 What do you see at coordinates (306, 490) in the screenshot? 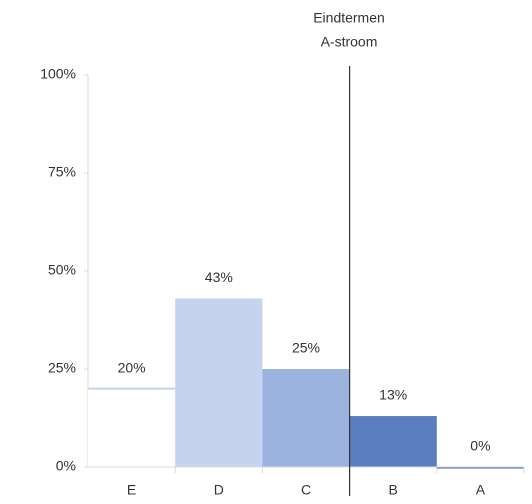
I see `x-tick-label: C` at bounding box center [306, 490].